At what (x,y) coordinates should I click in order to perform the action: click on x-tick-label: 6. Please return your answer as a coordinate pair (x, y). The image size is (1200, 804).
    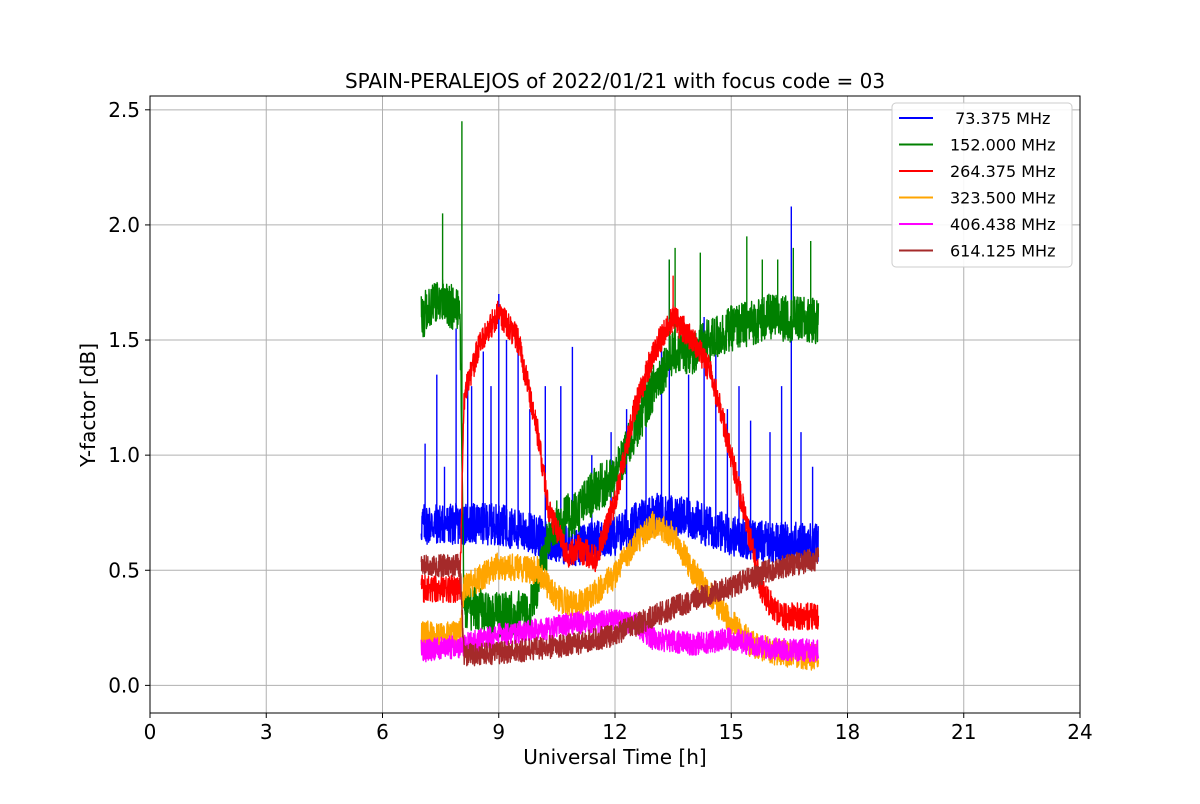
    Looking at the image, I should click on (382, 732).